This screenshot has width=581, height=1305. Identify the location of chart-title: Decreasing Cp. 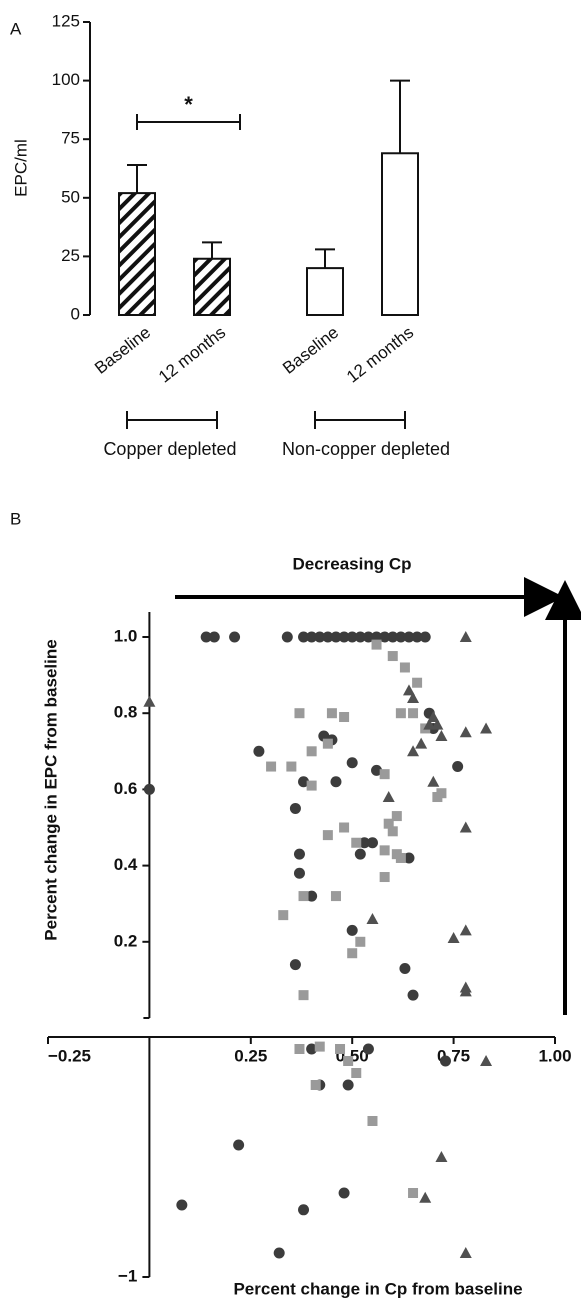
(351, 563).